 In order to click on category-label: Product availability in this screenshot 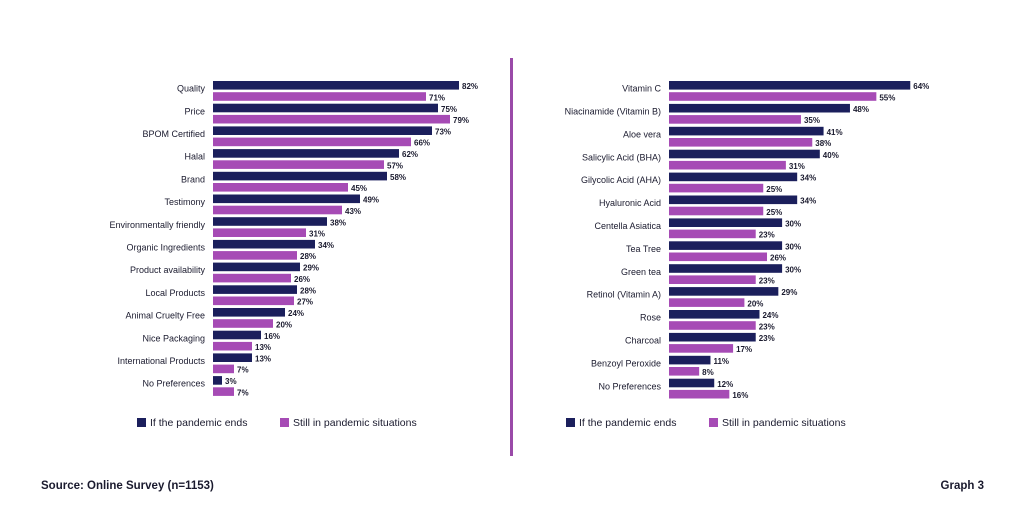, I will do `click(168, 270)`.